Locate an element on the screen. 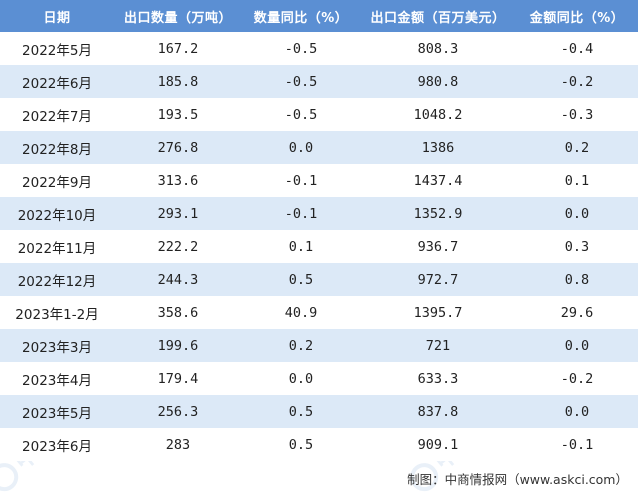  cell-amount-yoy: 29.6 is located at coordinates (577, 312).